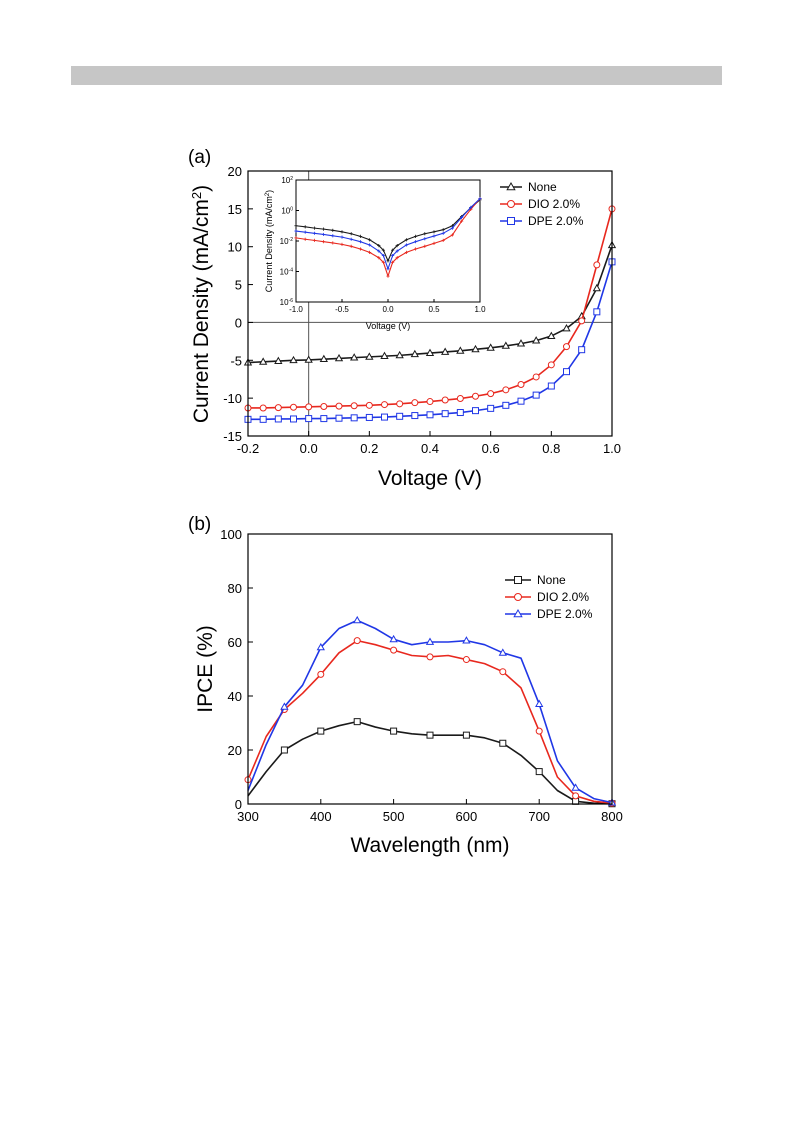  I want to click on inset-ylabel-end: ), so click(269, 191).